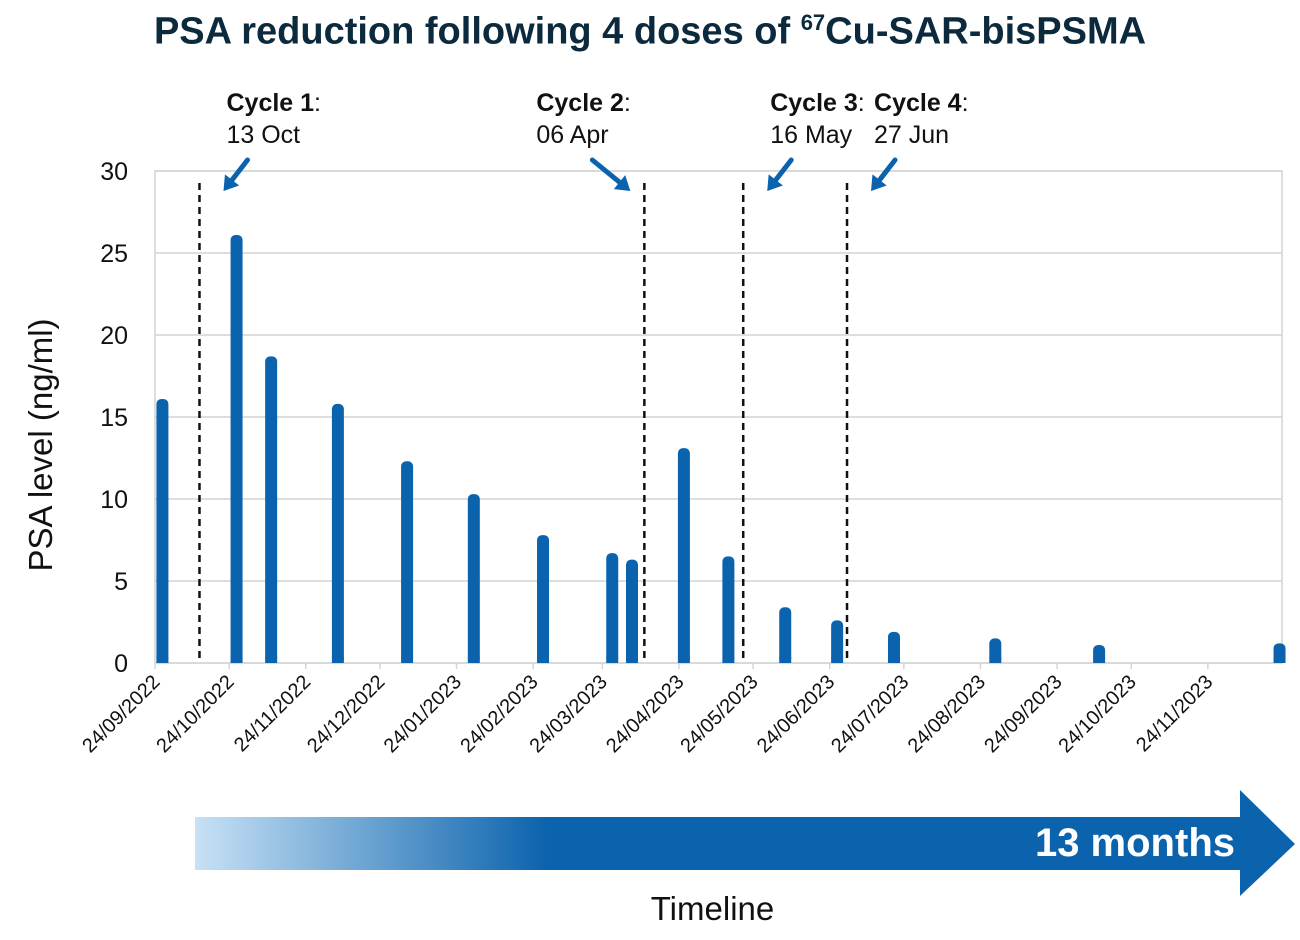 The width and height of the screenshot is (1300, 940). What do you see at coordinates (1174, 713) in the screenshot?
I see `x-tick-label: 24/11/2023` at bounding box center [1174, 713].